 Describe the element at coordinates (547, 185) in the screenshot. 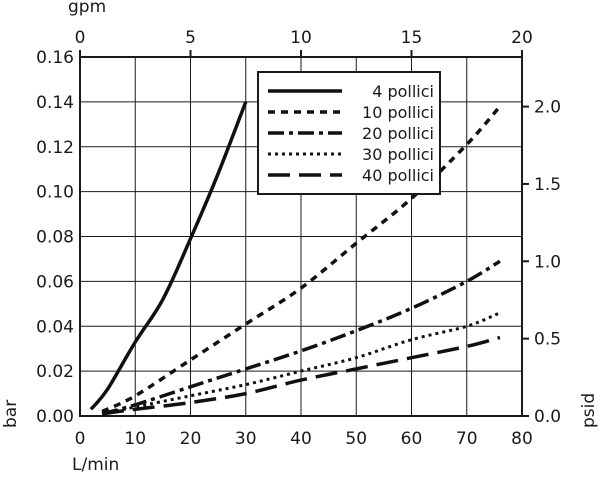

I see `right-tick-label: 1.5` at that location.